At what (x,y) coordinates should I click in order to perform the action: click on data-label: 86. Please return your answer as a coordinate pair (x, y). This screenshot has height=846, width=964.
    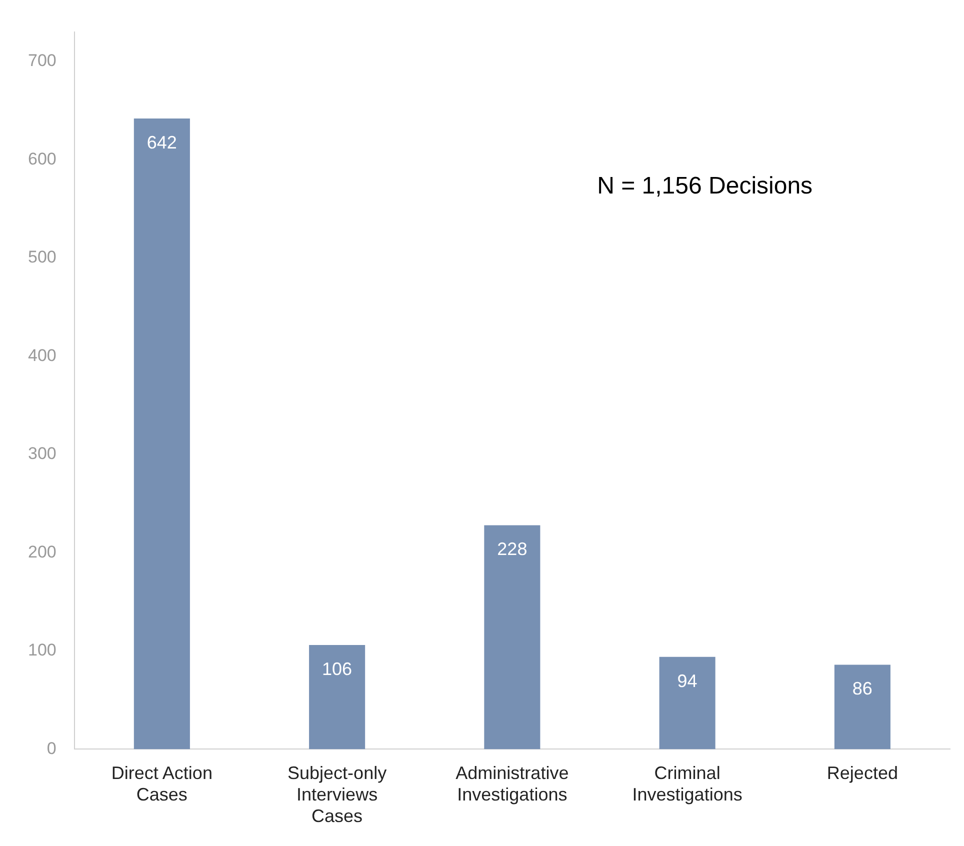
    Looking at the image, I should click on (862, 688).